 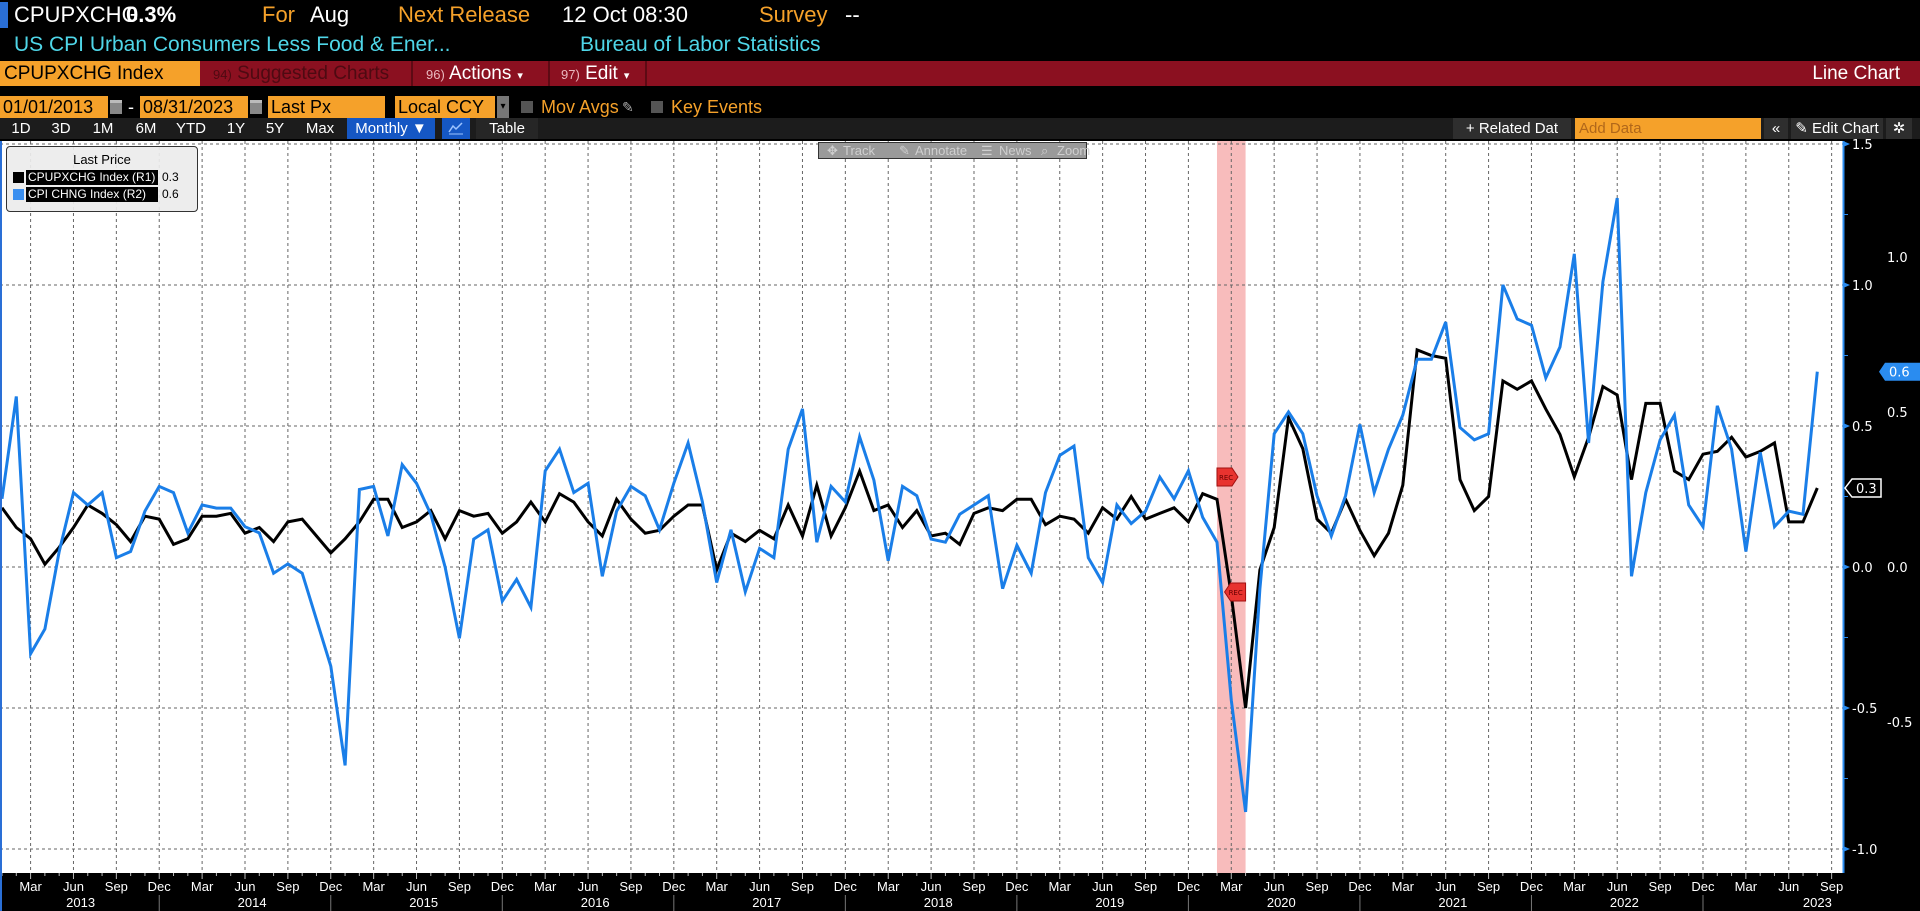 I want to click on end-date-input: 08/31/2023, so click(x=194, y=107).